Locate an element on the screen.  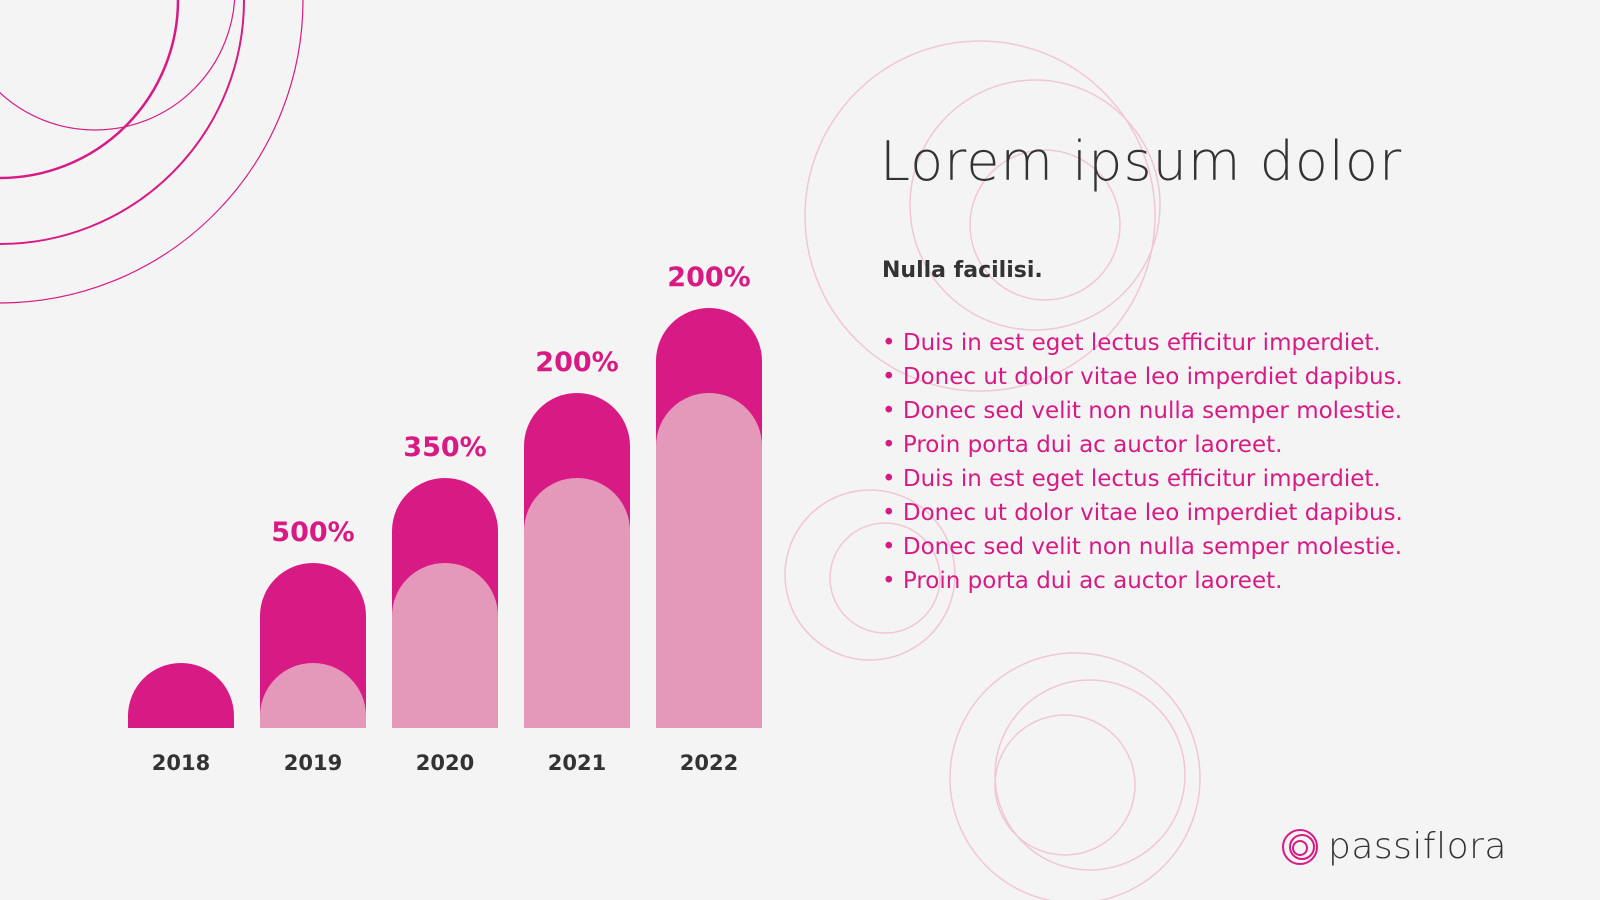
corner-rings is located at coordinates (152, 152).